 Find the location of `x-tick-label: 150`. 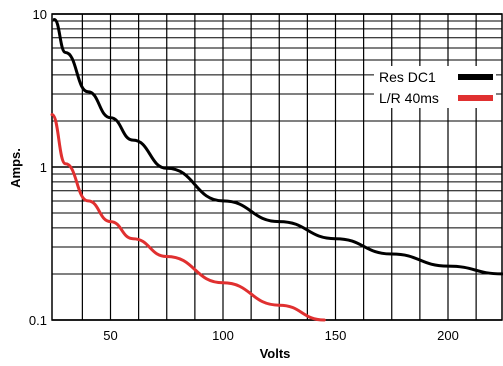

x-tick-label: 150 is located at coordinates (336, 335).